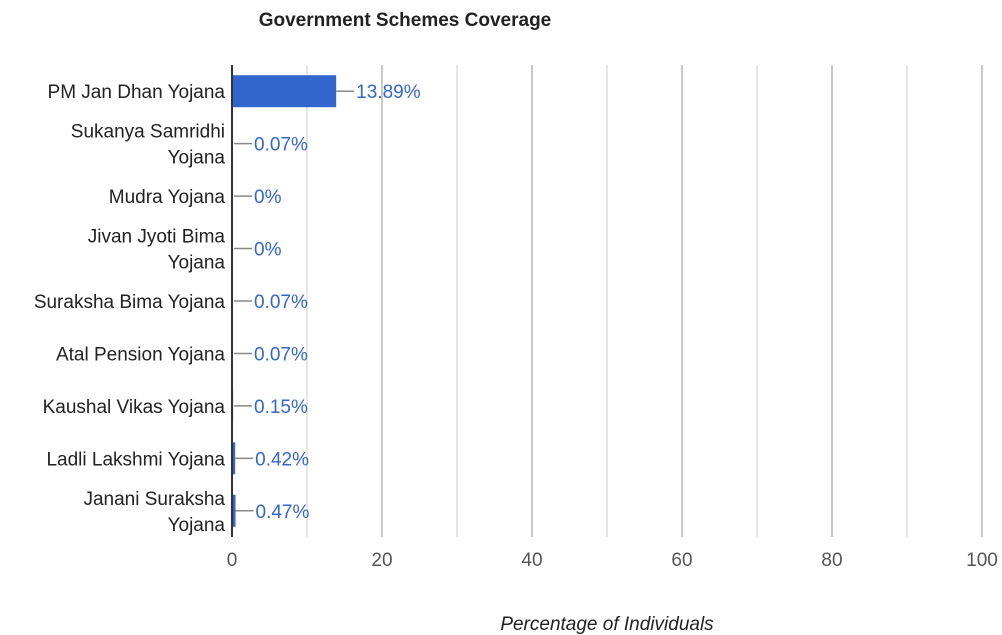 This screenshot has height=635, width=1002. What do you see at coordinates (134, 407) in the screenshot?
I see `category-label: Kaushal Vikas Yojana` at bounding box center [134, 407].